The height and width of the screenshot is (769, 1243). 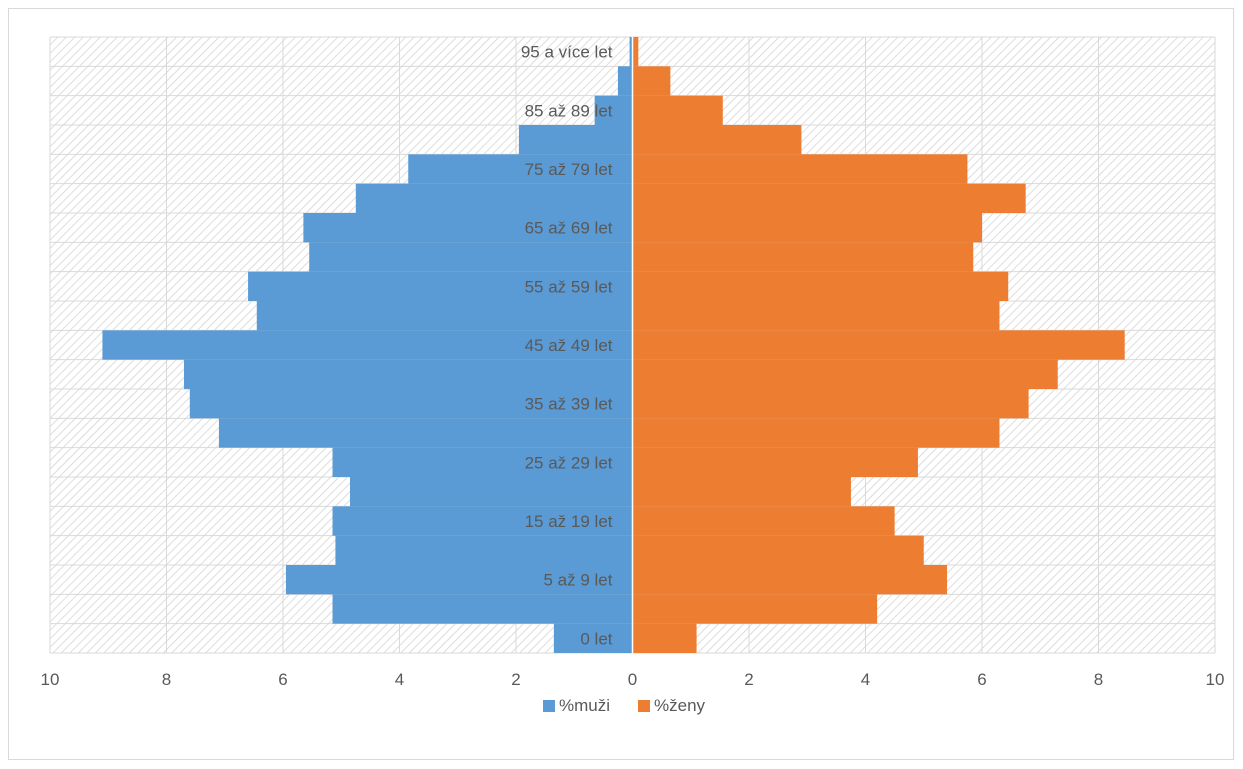 I want to click on category-label: 95 a více let, so click(x=567, y=52).